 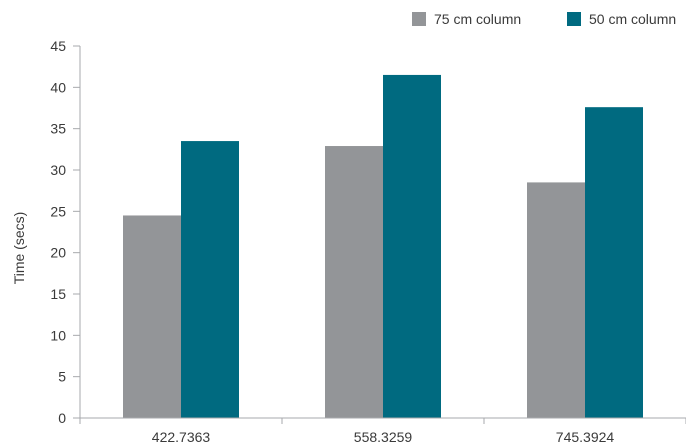 What do you see at coordinates (632, 19) in the screenshot?
I see `legend-label: 50 cm column` at bounding box center [632, 19].